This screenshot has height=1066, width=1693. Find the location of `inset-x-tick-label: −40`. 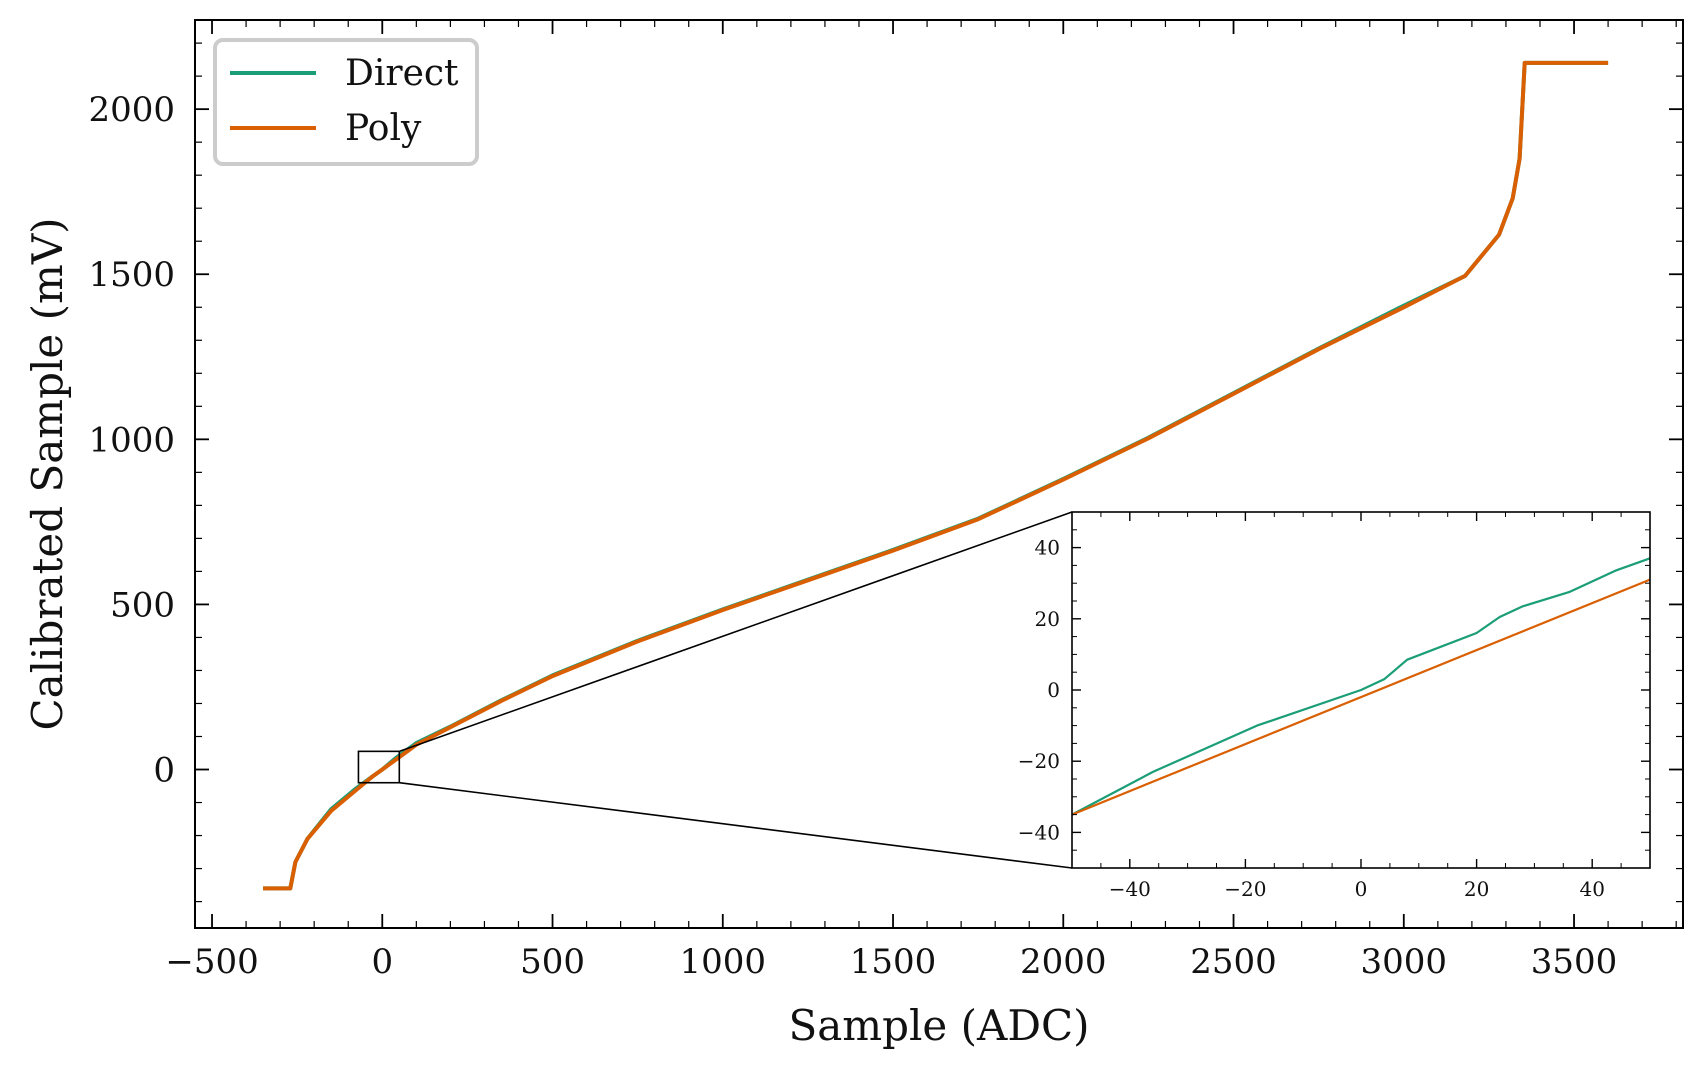

inset-x-tick-label: −40 is located at coordinates (1130, 889).